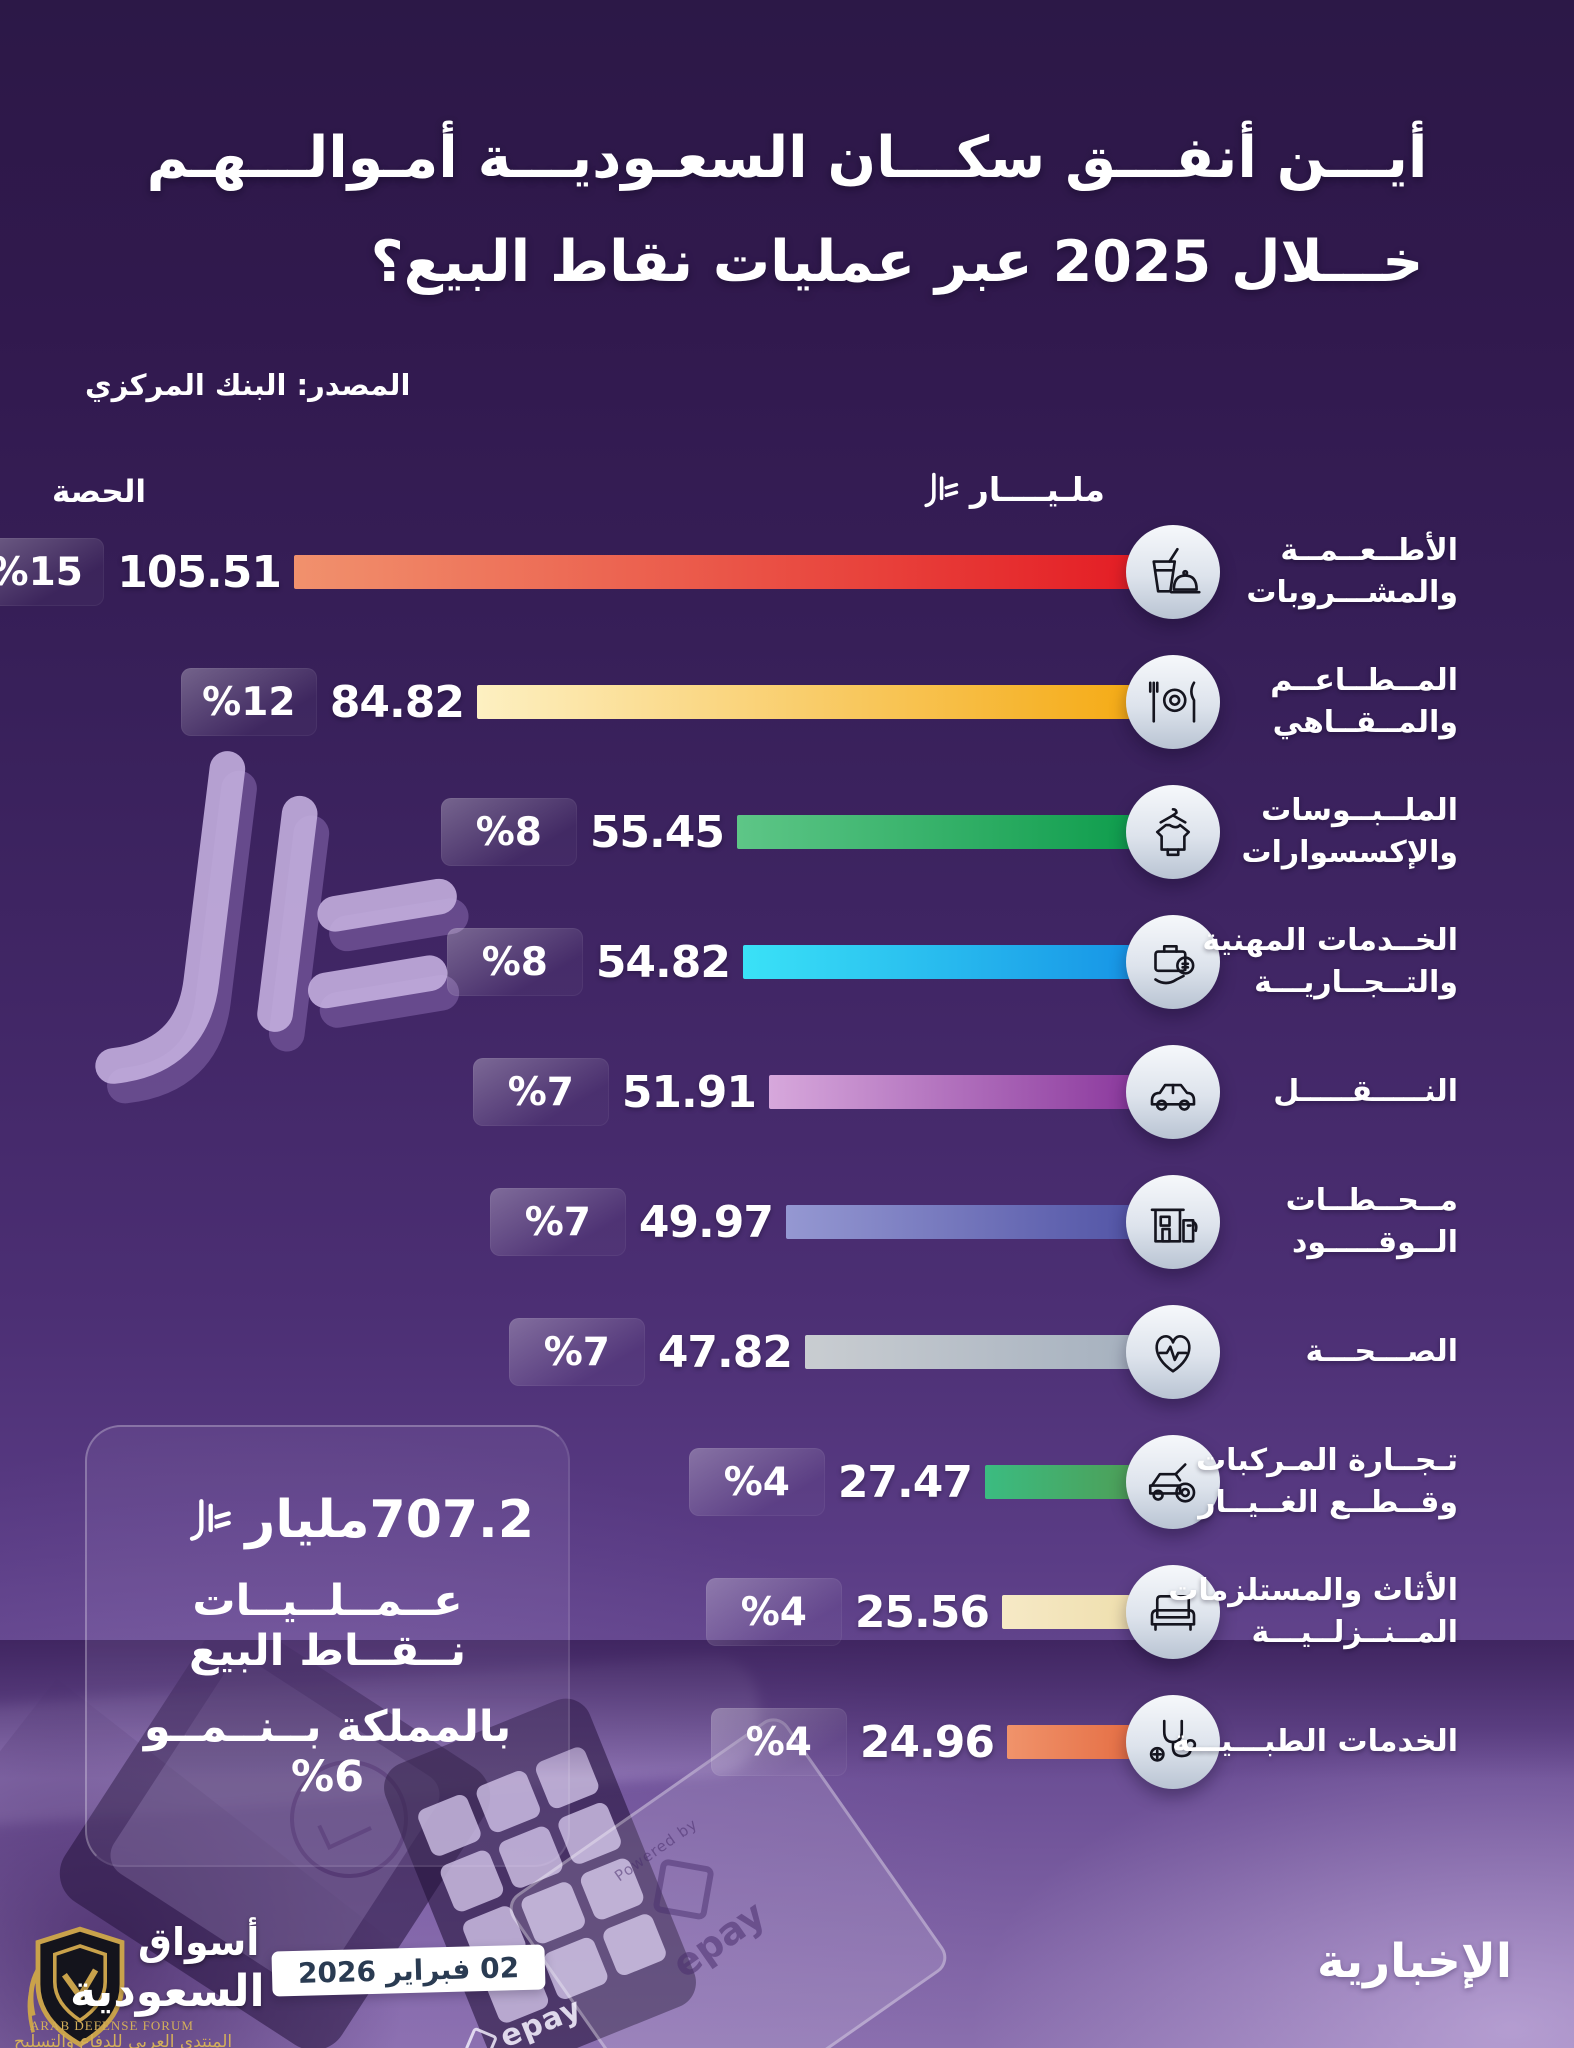 The height and width of the screenshot is (2048, 1574). I want to click on share-badge: %12, so click(248, 702).